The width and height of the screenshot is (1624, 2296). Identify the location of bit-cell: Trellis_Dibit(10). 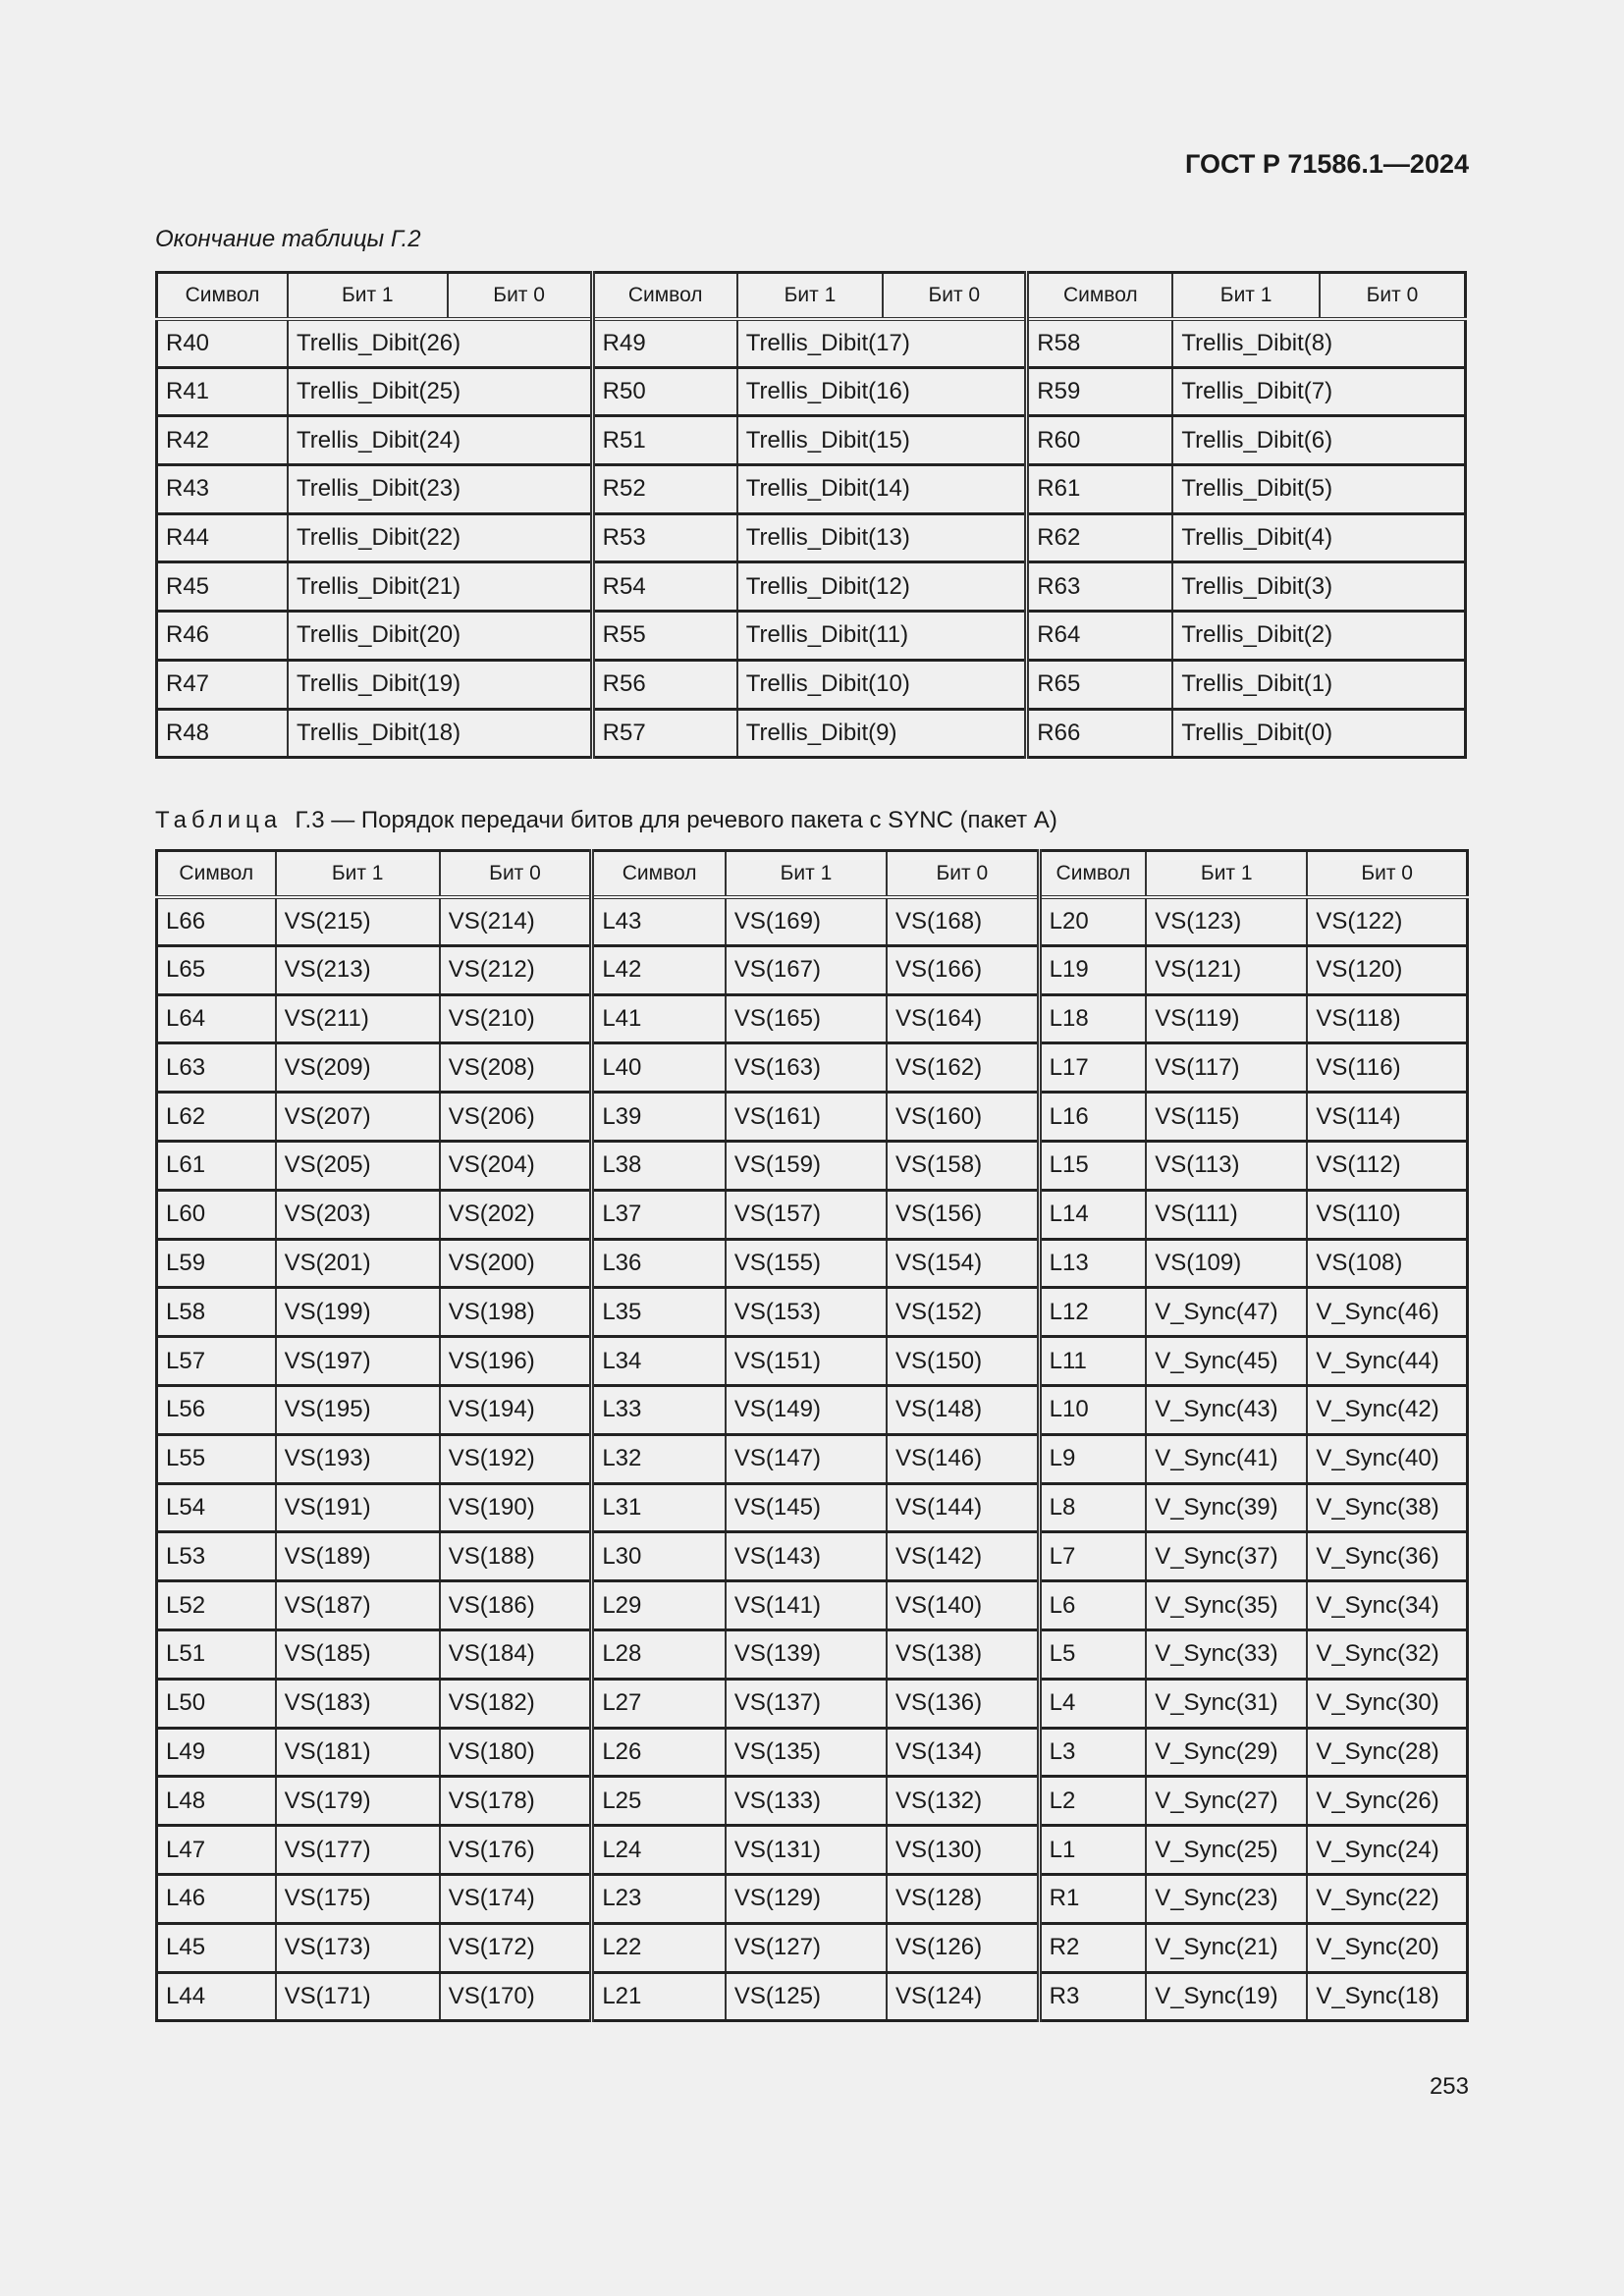
(882, 684).